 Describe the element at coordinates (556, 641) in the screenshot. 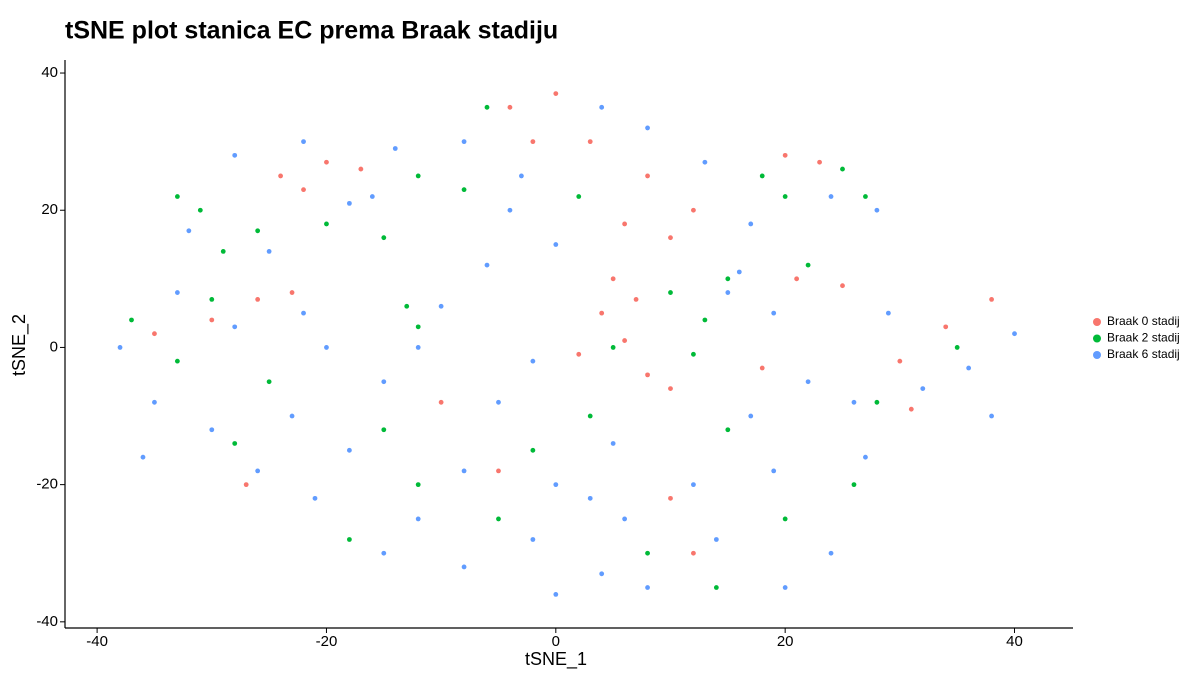

I see `x-tick-label: 0` at that location.